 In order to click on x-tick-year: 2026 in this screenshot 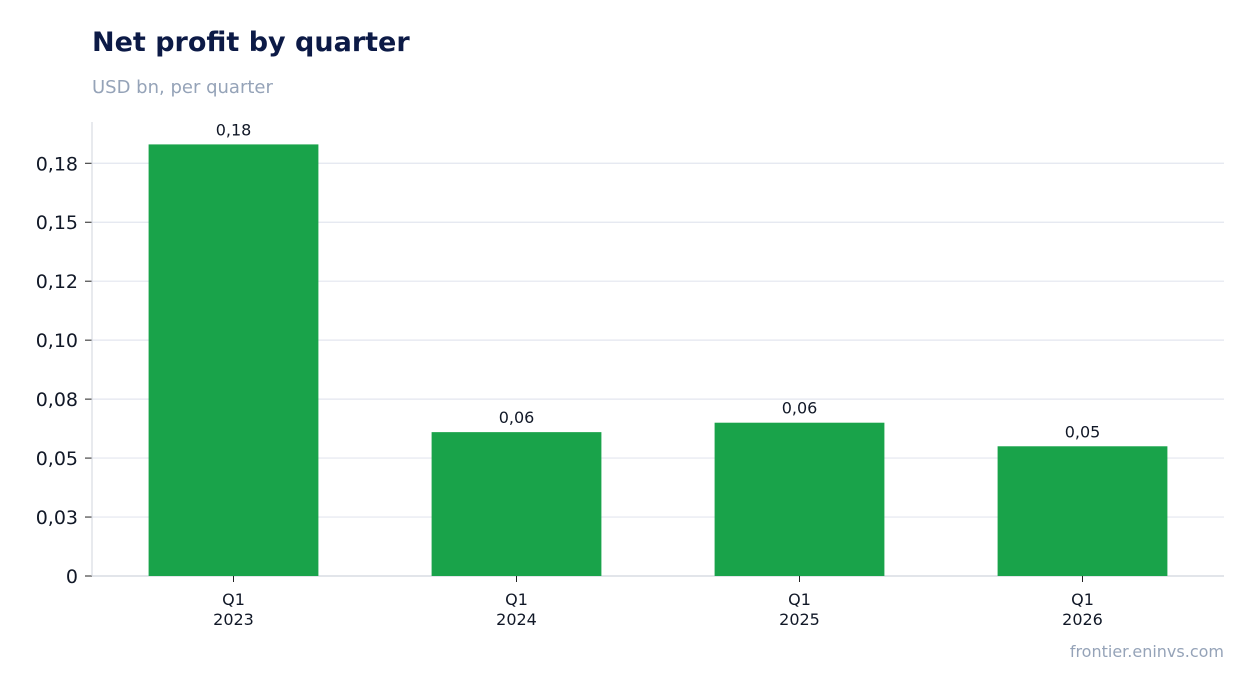, I will do `click(1082, 619)`.